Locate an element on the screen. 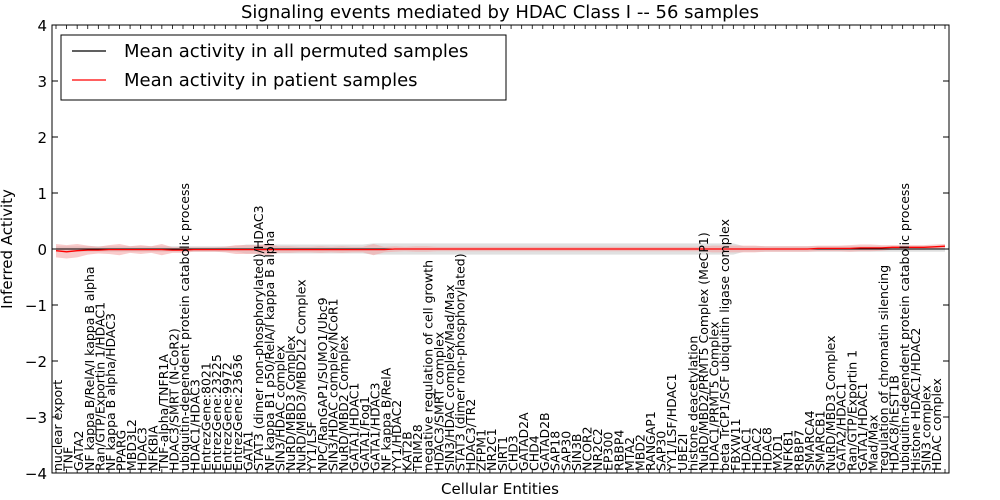 Image resolution: width=1000 pixels, height=500 pixels. x-tick-label: NR2C2 is located at coordinates (597, 449).